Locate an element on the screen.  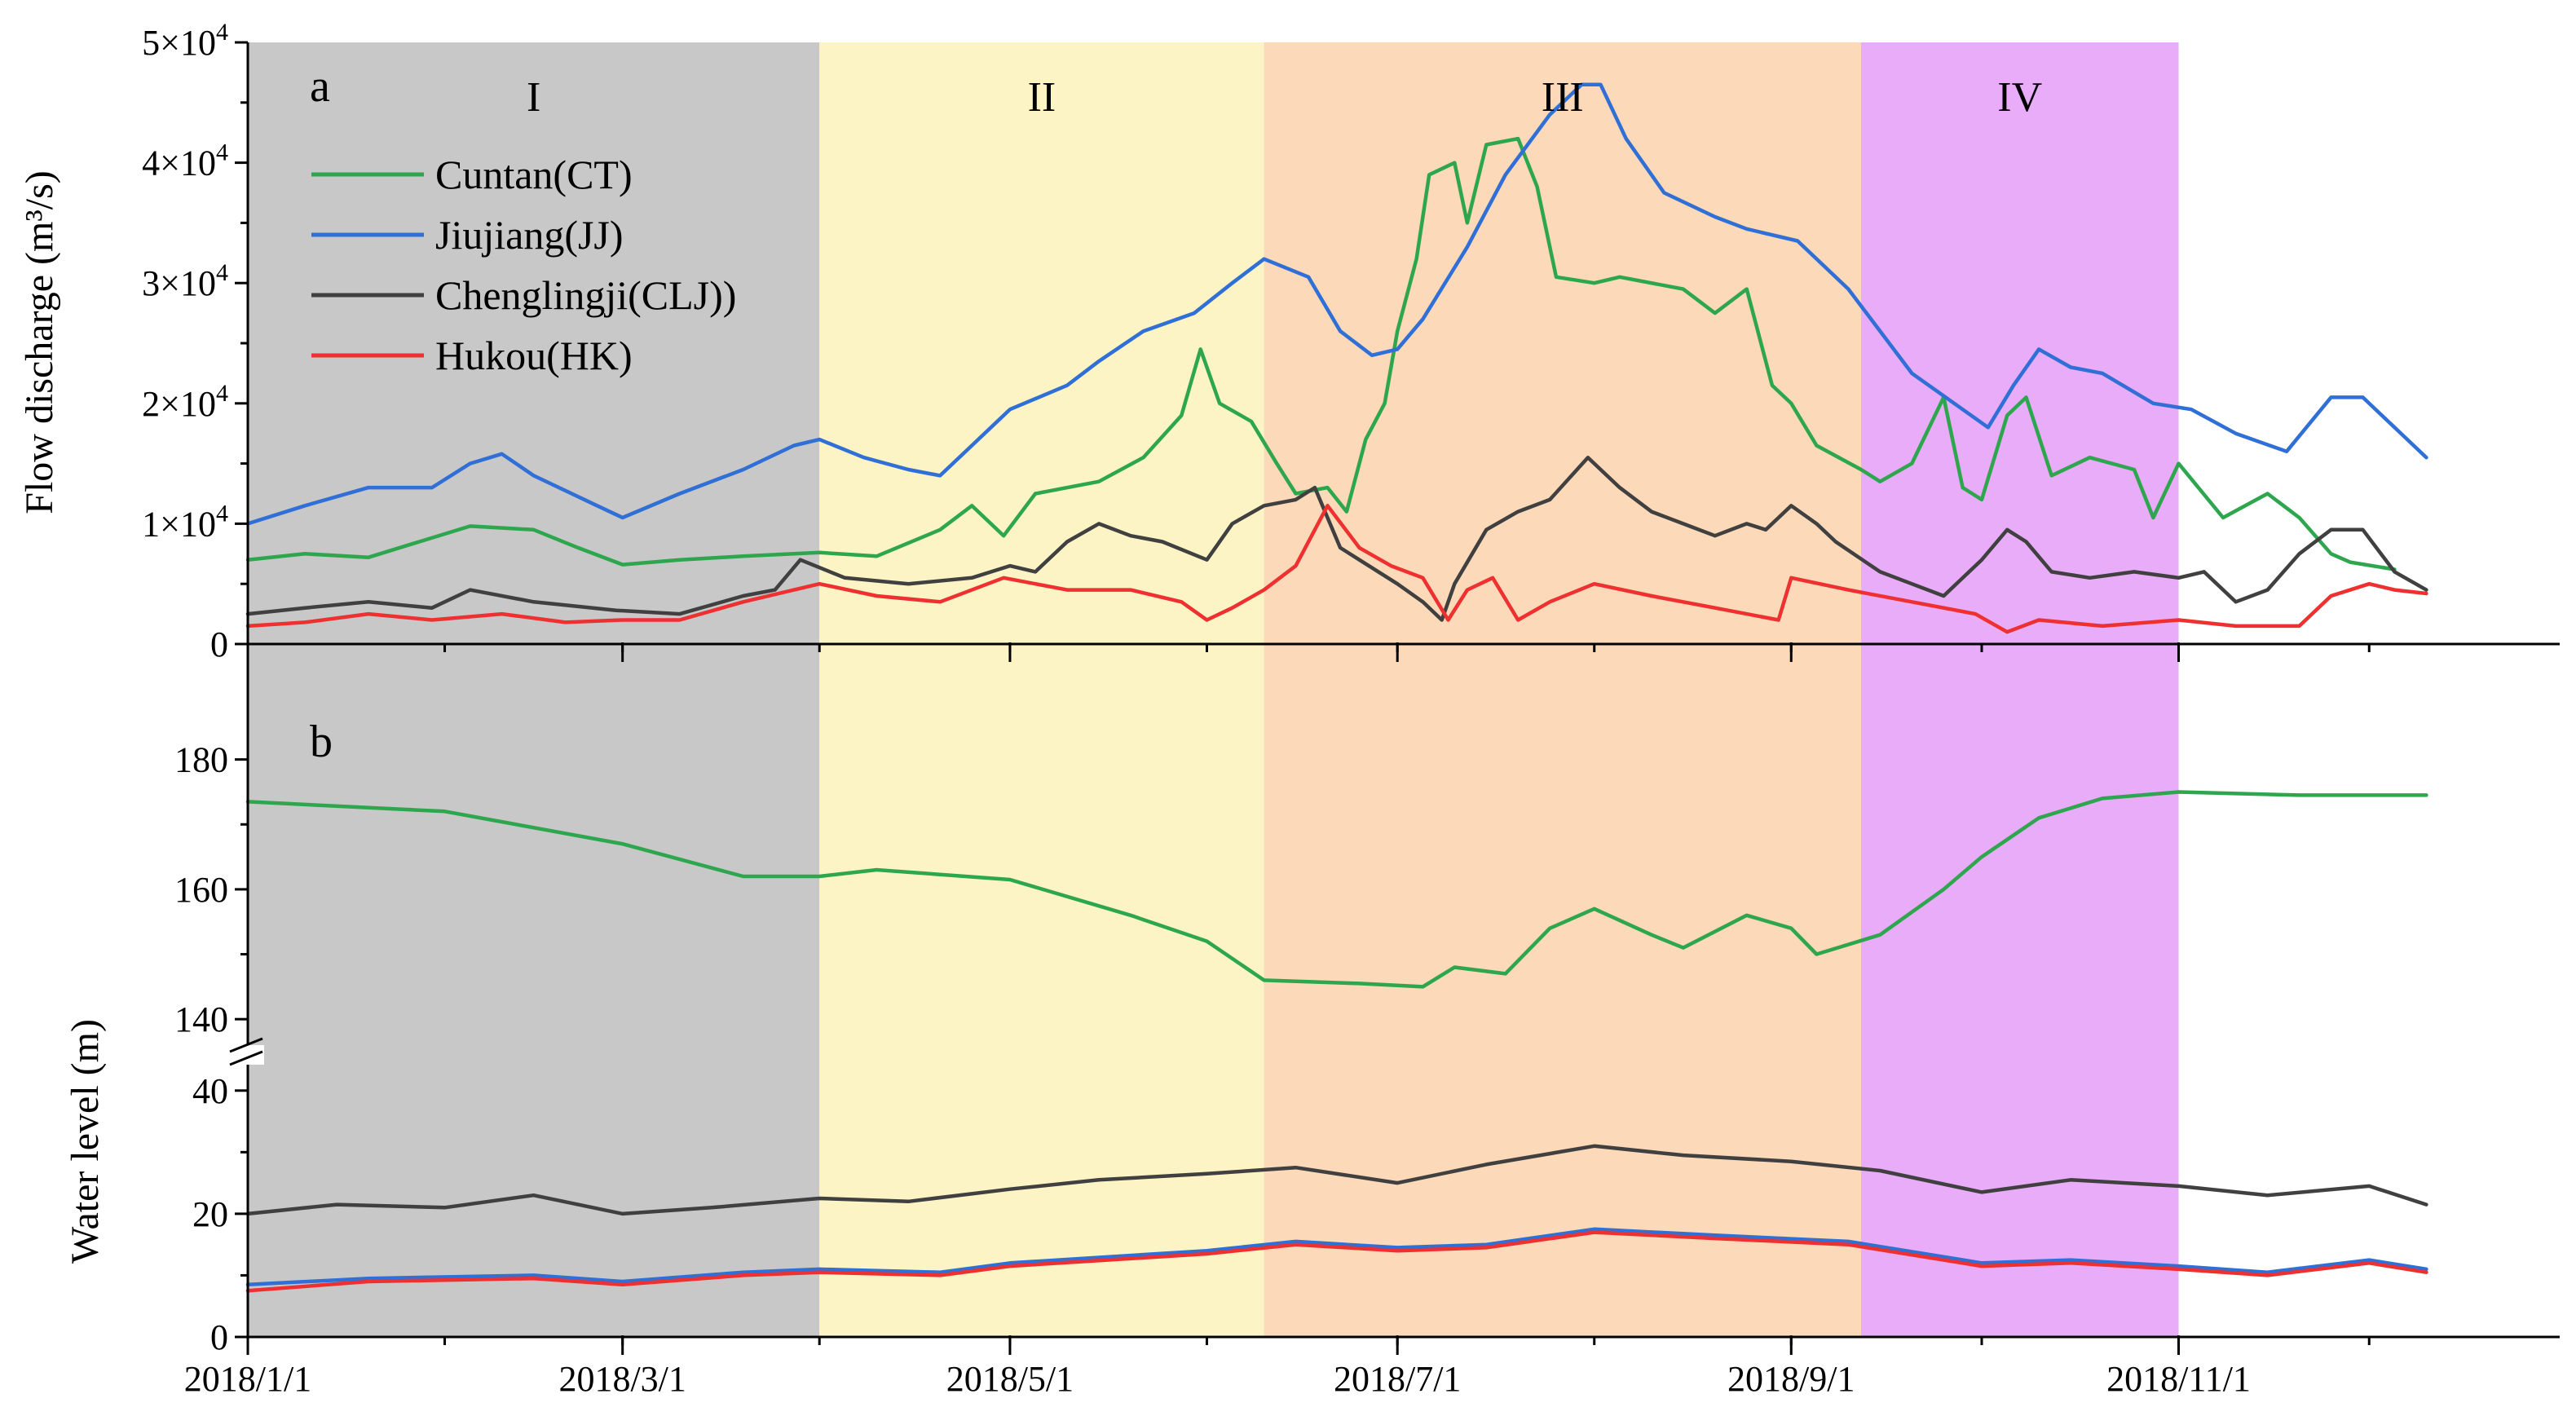
y-axis-title-b: Water level (m) is located at coordinates (85, 1141).